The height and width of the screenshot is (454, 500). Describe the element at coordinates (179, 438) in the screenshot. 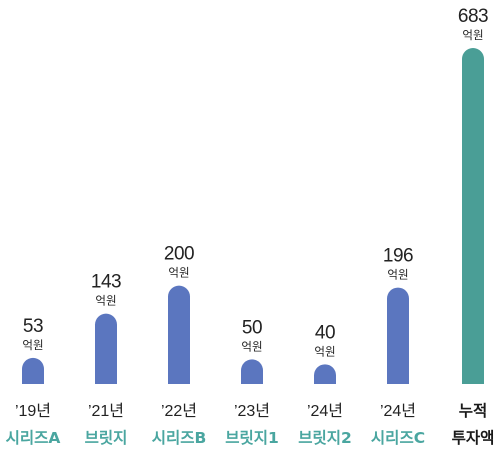

I see `round-label: 시리즈B` at that location.